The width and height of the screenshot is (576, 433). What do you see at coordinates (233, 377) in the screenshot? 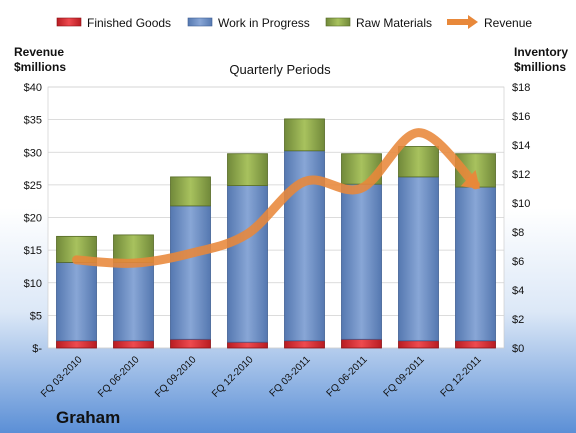
I see `x-tick-label: FQ 12-2010` at bounding box center [233, 377].